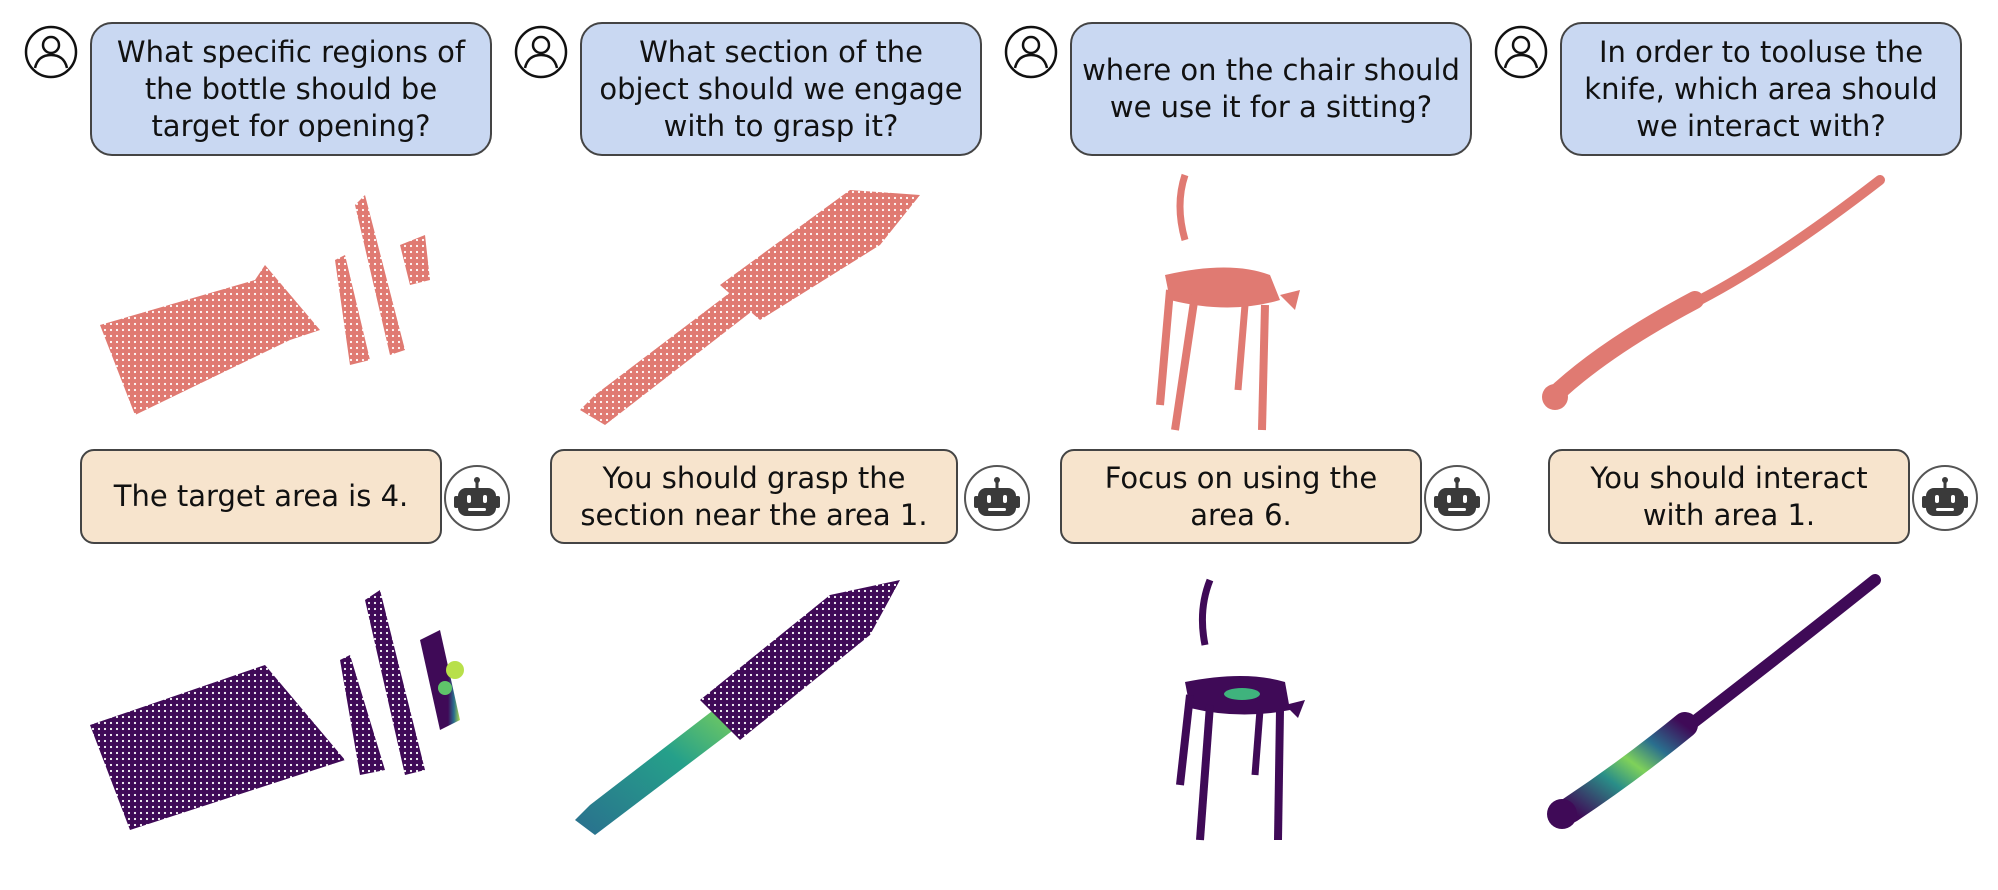 This screenshot has width=1998, height=890. What do you see at coordinates (1714, 701) in the screenshot?
I see `knife-long-affordance-output` at bounding box center [1714, 701].